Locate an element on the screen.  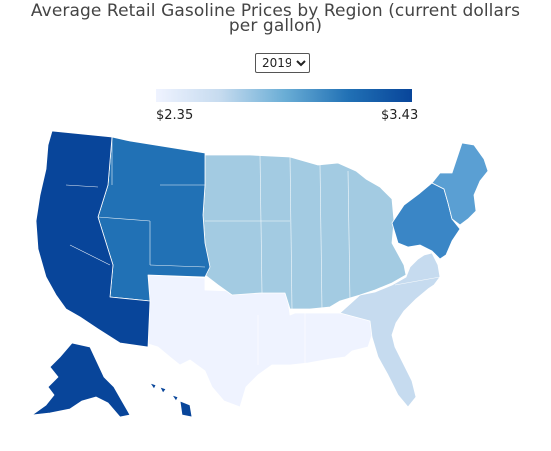
legend-min-label: $2.35 is located at coordinates (175, 115).